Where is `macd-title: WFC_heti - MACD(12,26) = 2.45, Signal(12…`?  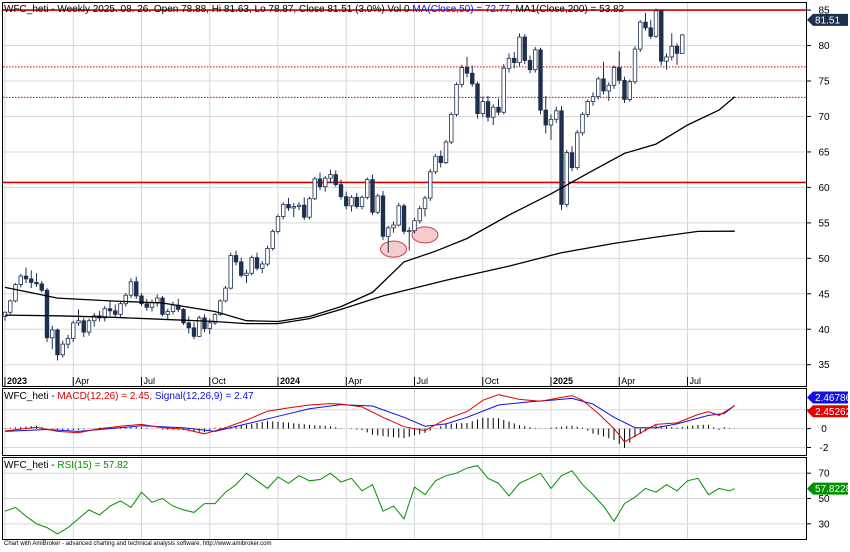 macd-title: WFC_heti - MACD(12,26) = 2.45, Signal(12… is located at coordinates (129, 396).